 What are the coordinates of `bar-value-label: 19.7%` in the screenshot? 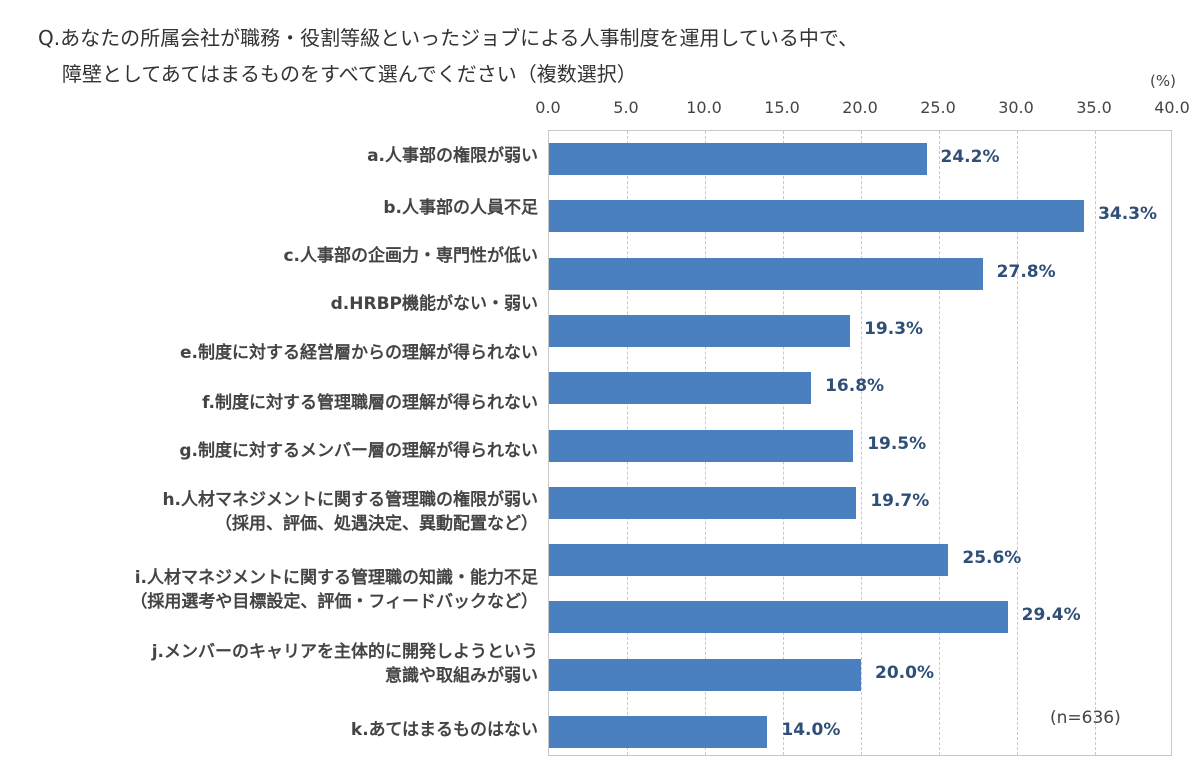 It's located at (900, 500).